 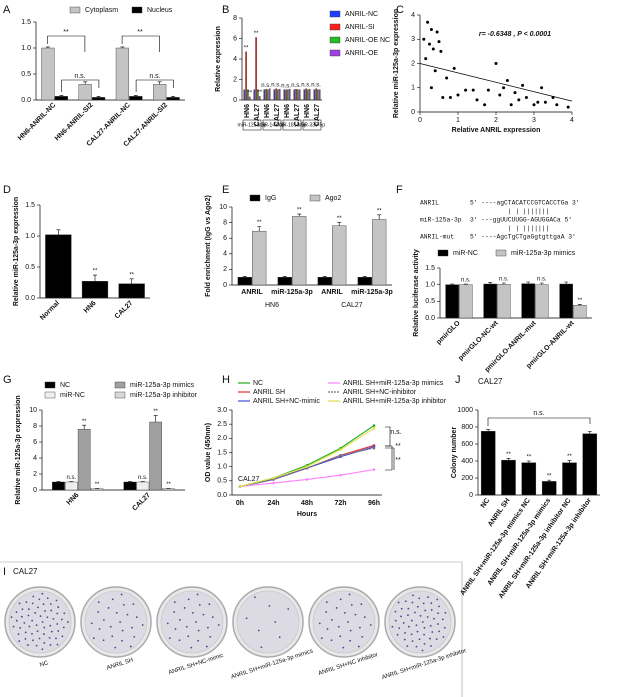 I want to click on y-tick-label: 0.0, so click(x=222, y=495).